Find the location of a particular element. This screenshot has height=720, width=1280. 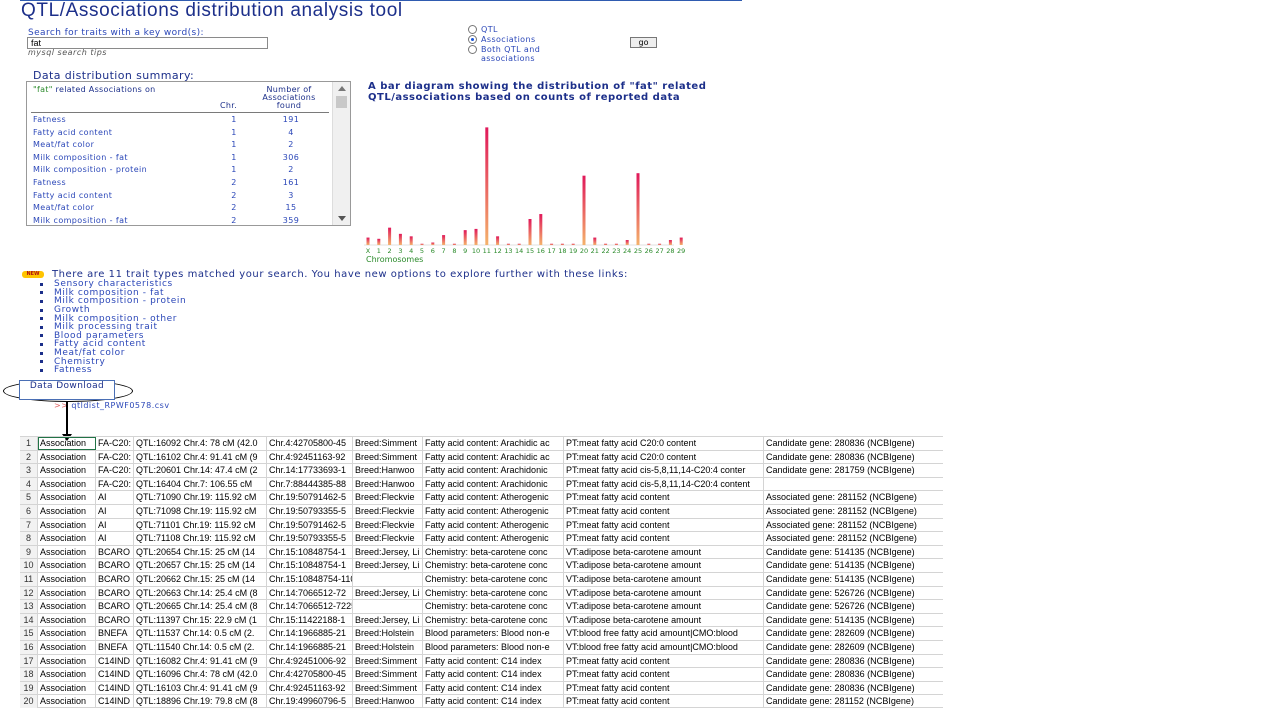

sheet-cell: PT:meat fatty acid C20:0 content is located at coordinates (664, 457).